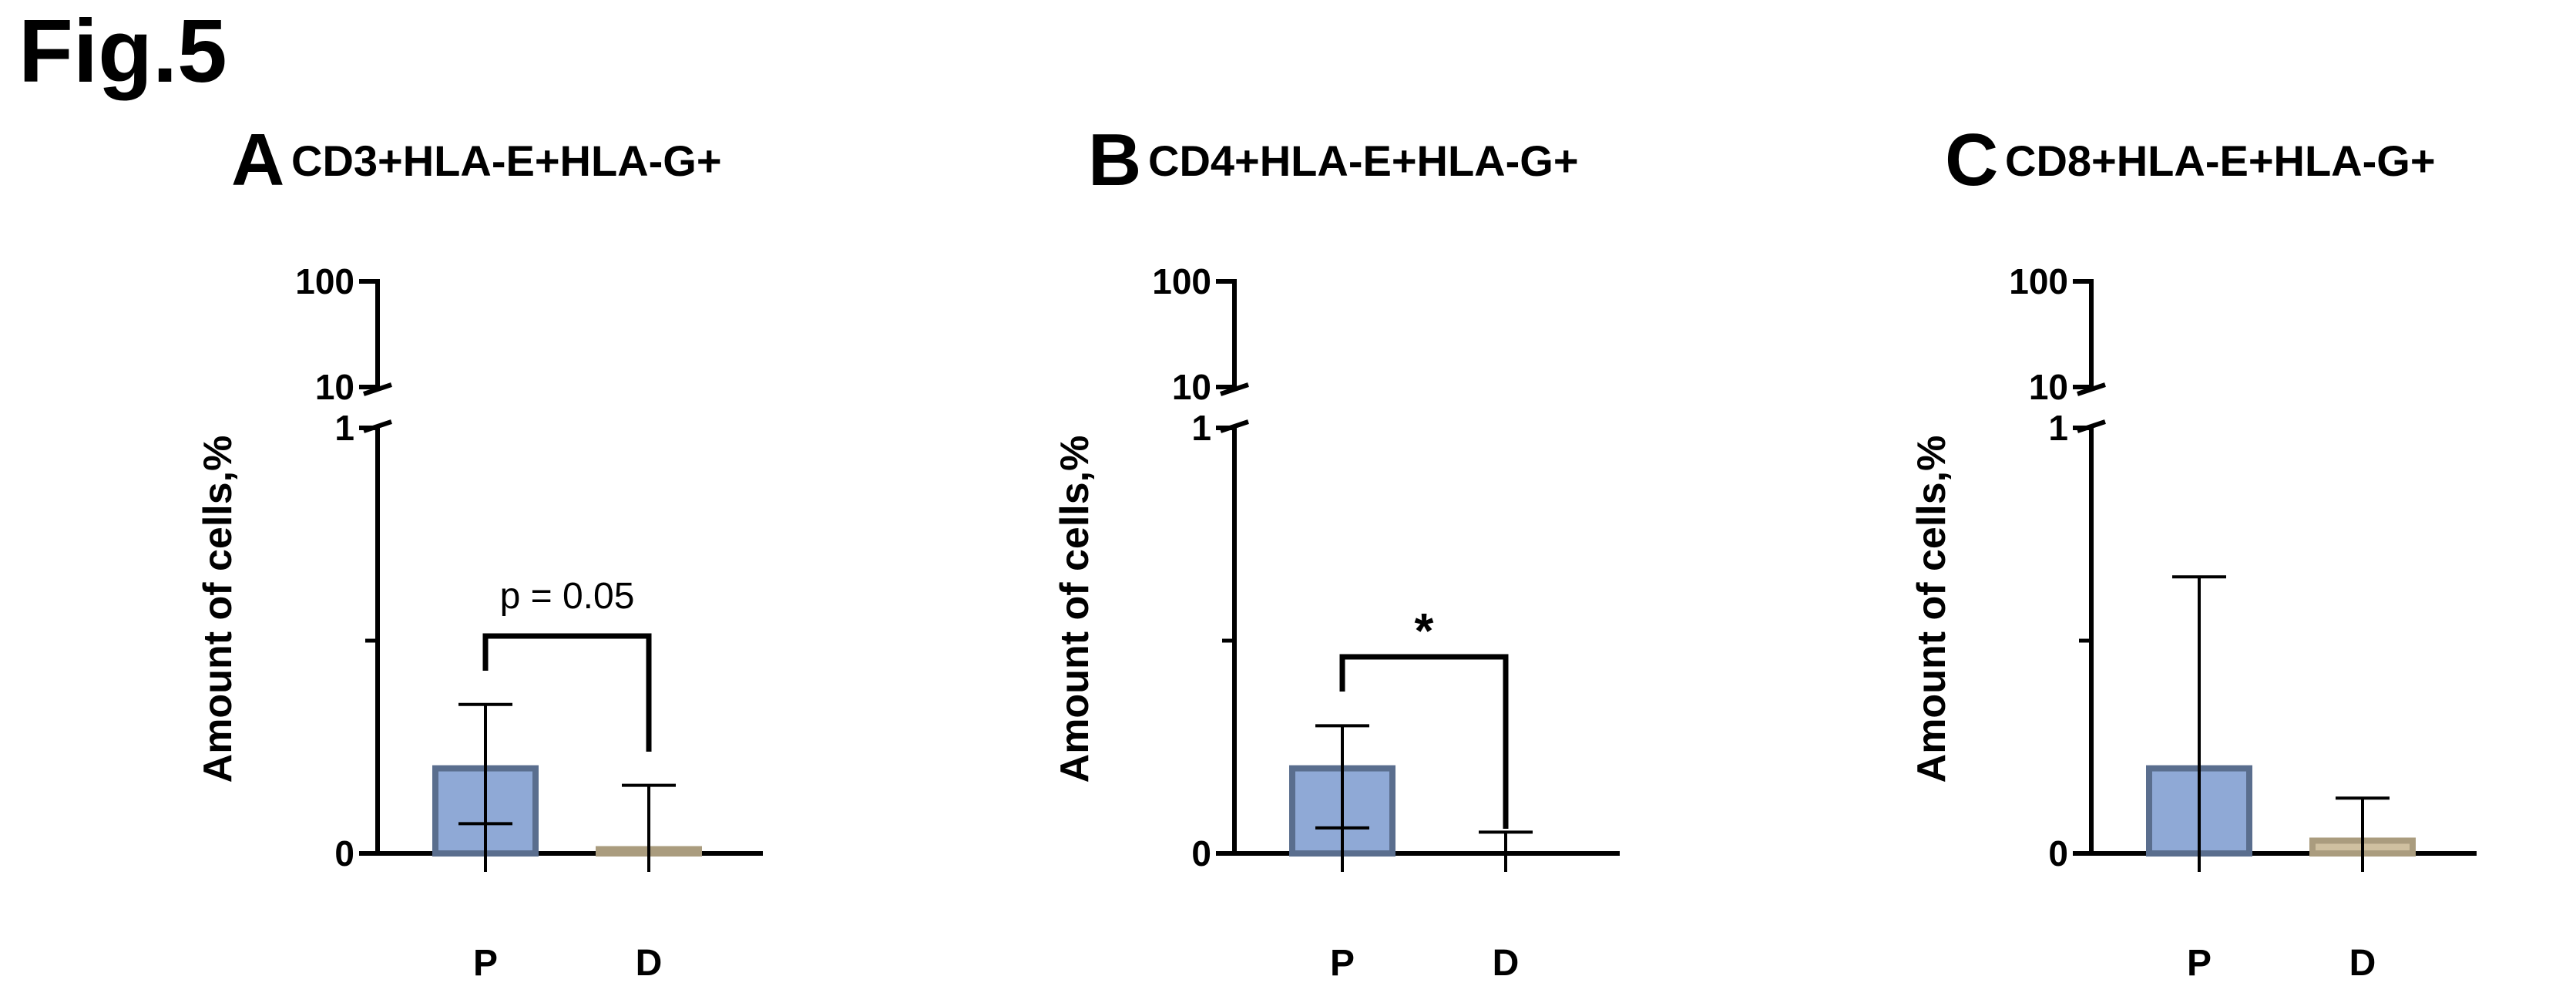 Image resolution: width=2576 pixels, height=1003 pixels. Describe the element at coordinates (2220, 160) in the screenshot. I see `panel-title: CD8+HLA-E+HLA-G+` at that location.